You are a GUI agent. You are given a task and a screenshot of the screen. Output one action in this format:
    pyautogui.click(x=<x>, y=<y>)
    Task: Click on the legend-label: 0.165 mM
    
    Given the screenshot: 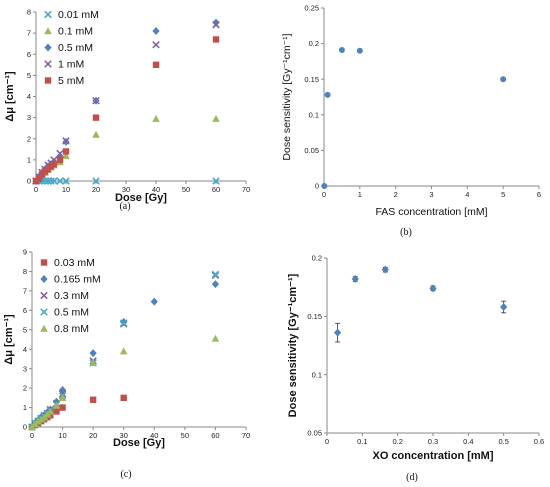 What is the action you would take?
    pyautogui.click(x=77, y=280)
    